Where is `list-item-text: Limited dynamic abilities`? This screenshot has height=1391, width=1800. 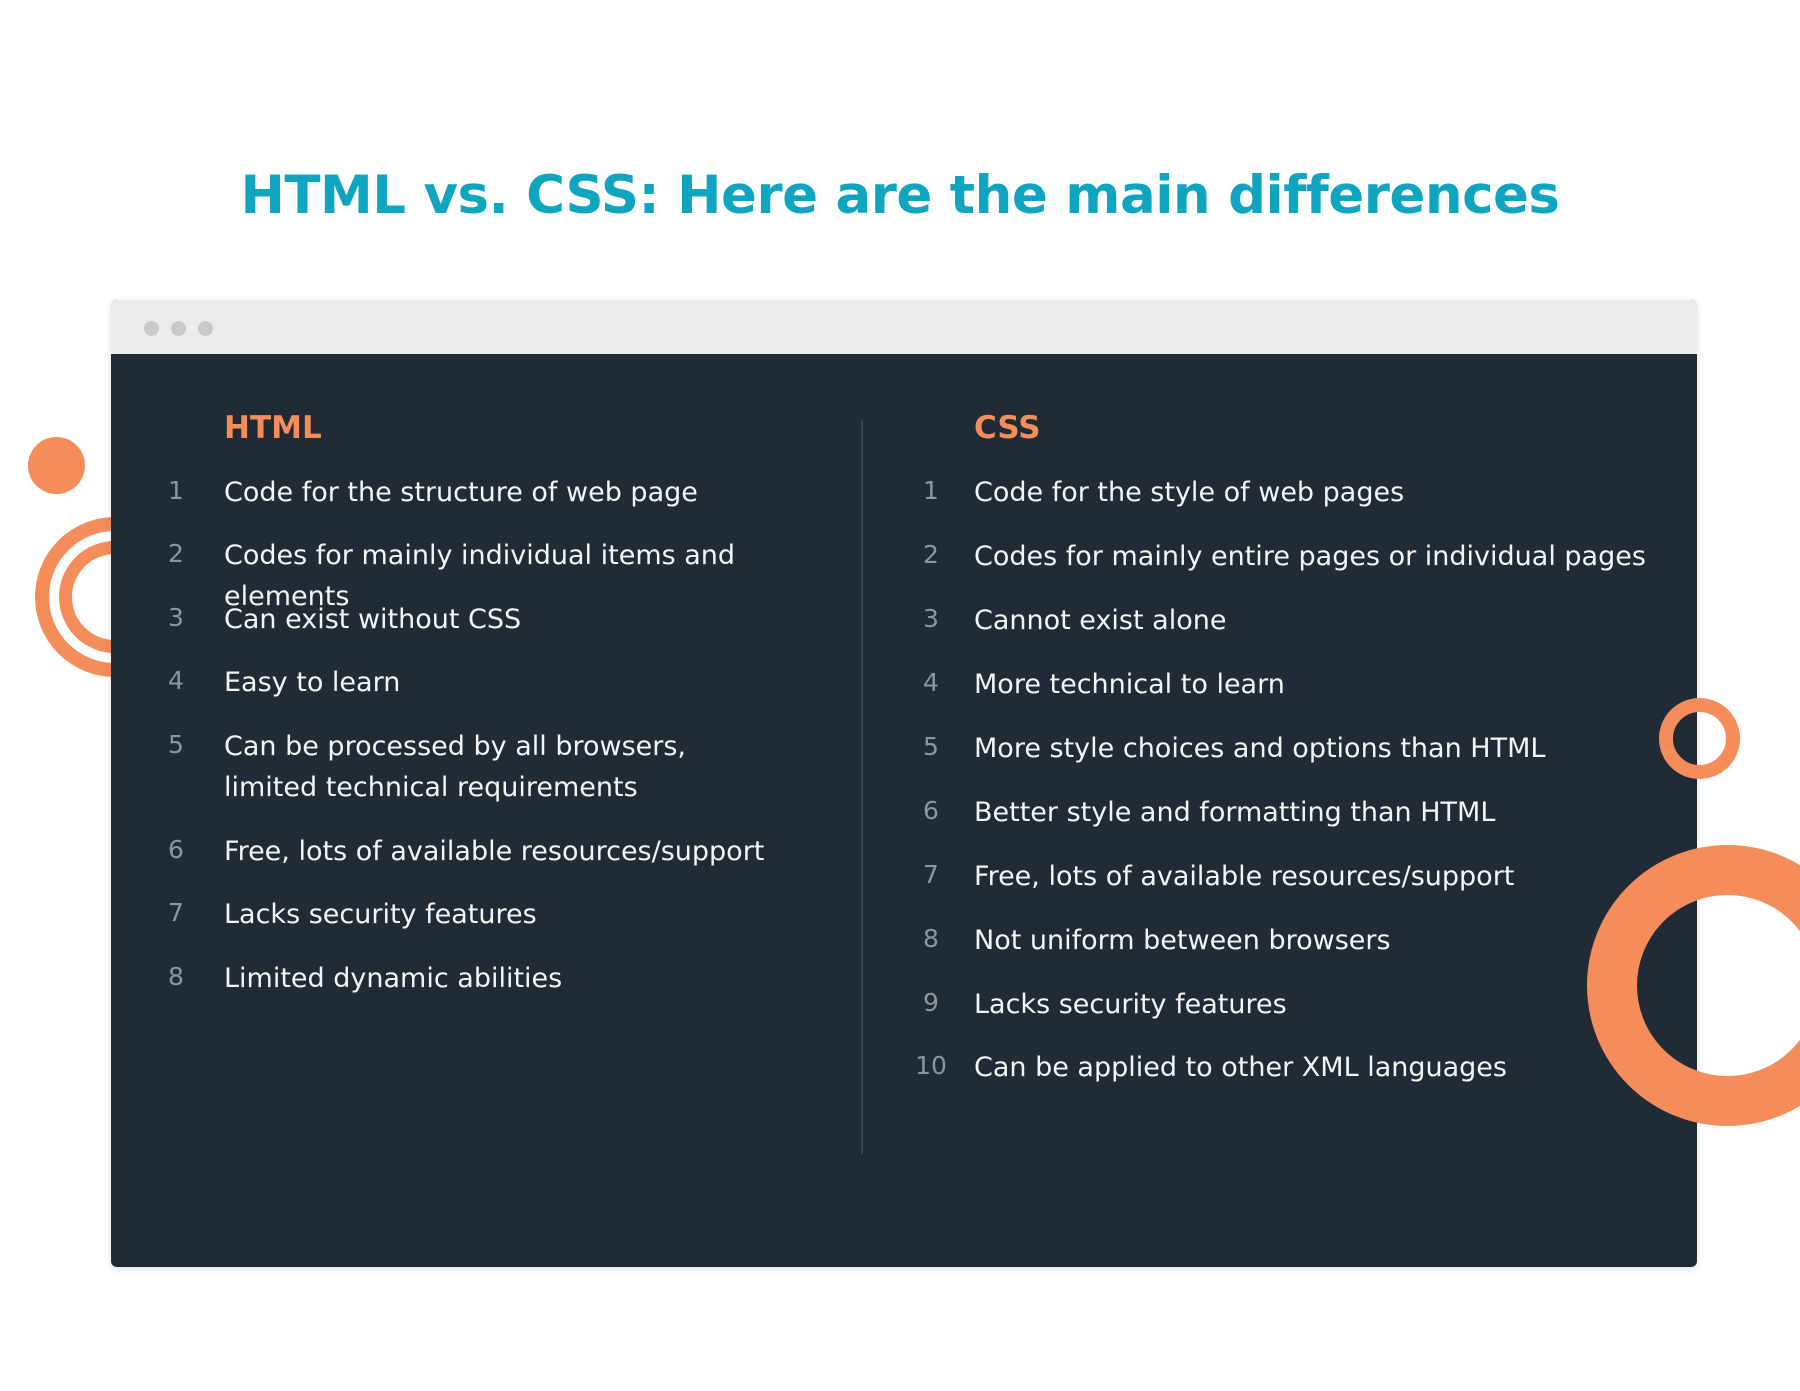 list-item-text: Limited dynamic abilities is located at coordinates (393, 978).